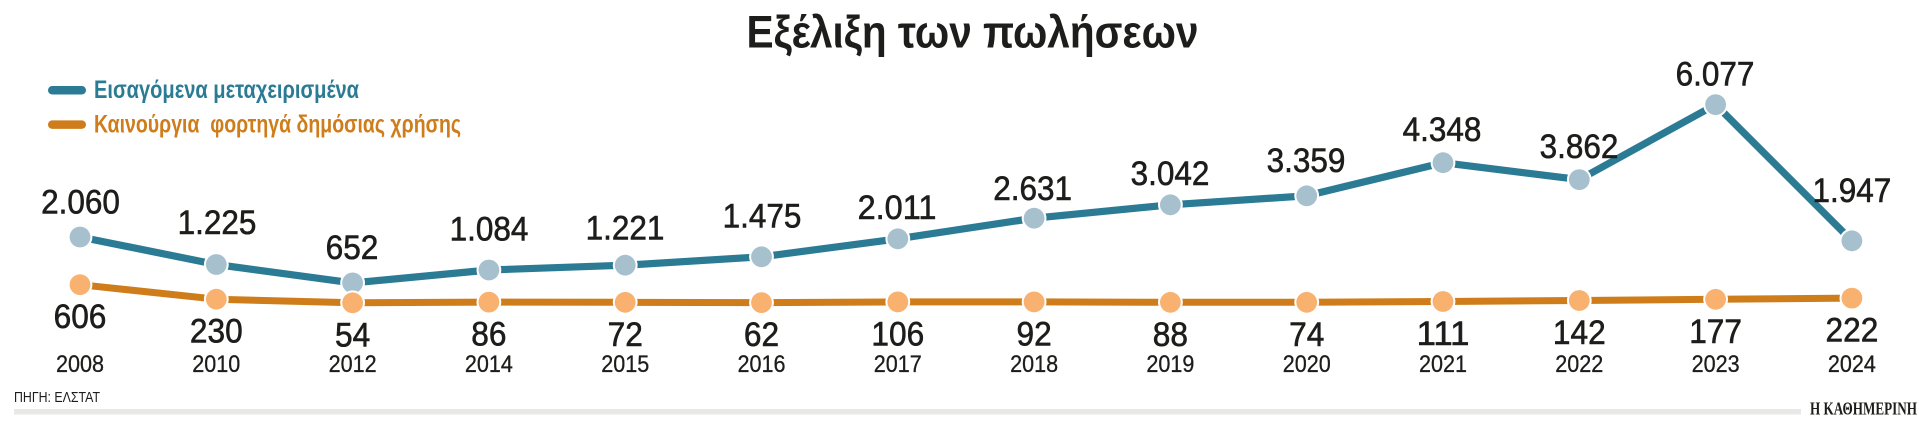 This screenshot has width=1919, height=425. Describe the element at coordinates (1034, 334) in the screenshot. I see `svg-text: 92` at that location.